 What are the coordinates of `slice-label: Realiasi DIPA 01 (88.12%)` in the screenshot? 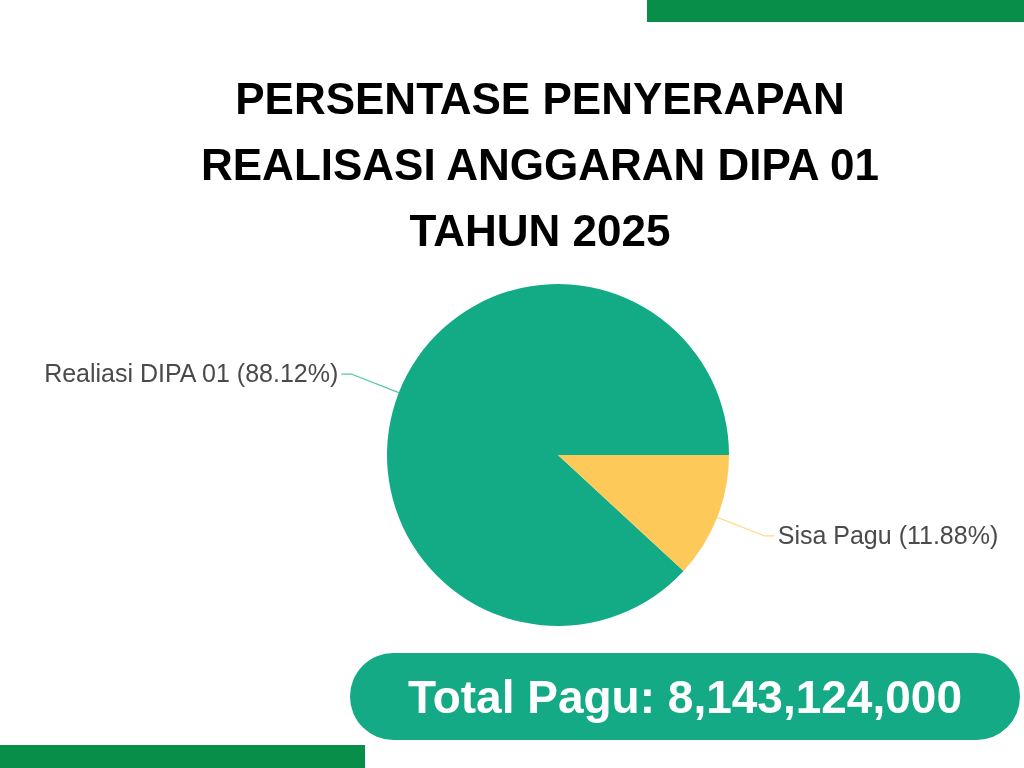 It's located at (191, 373).